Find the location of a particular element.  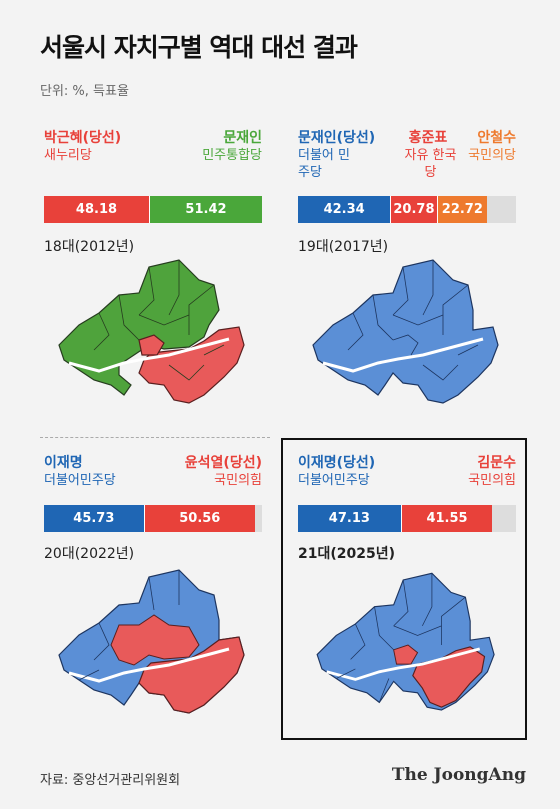

election-year: 18대(2012년) is located at coordinates (89, 247).